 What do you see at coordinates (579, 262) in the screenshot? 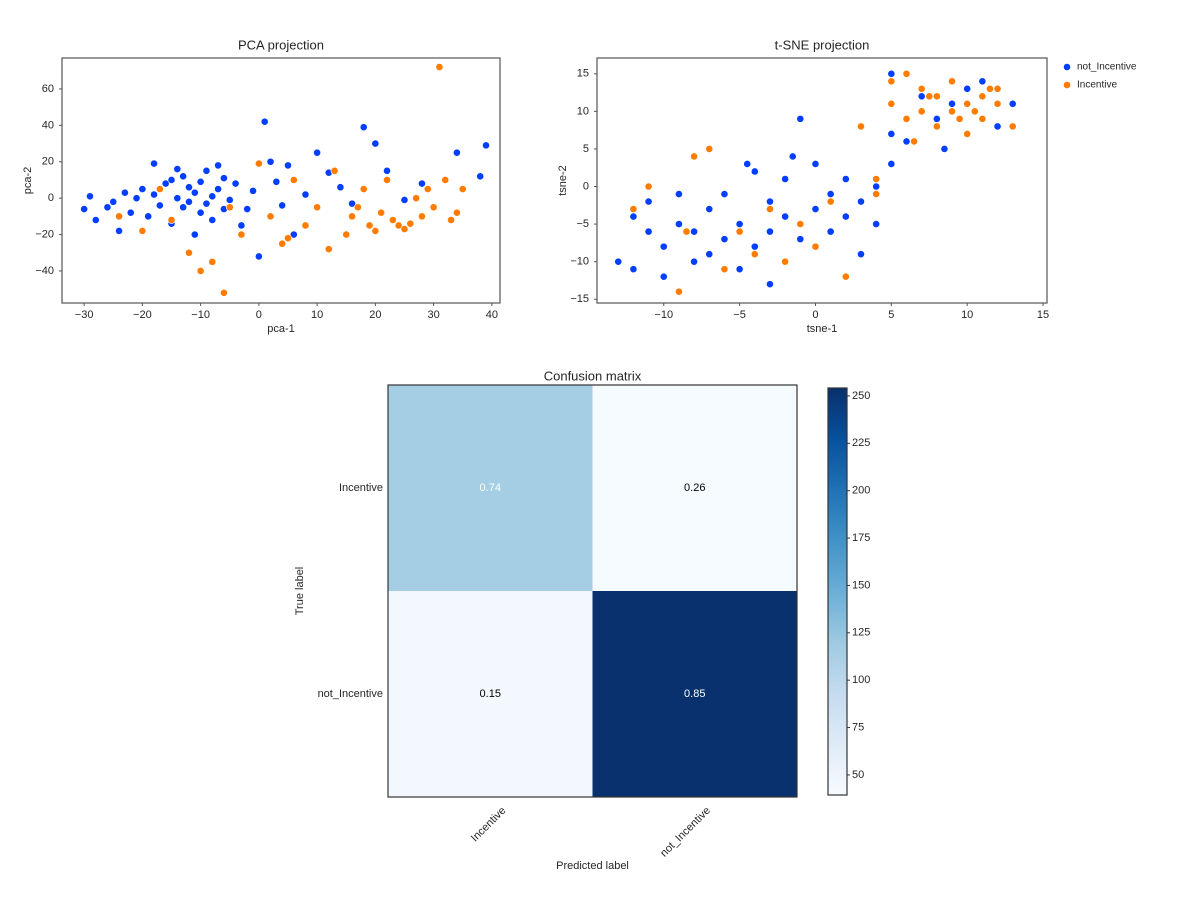
I see `y-tick-label: −10` at bounding box center [579, 262].